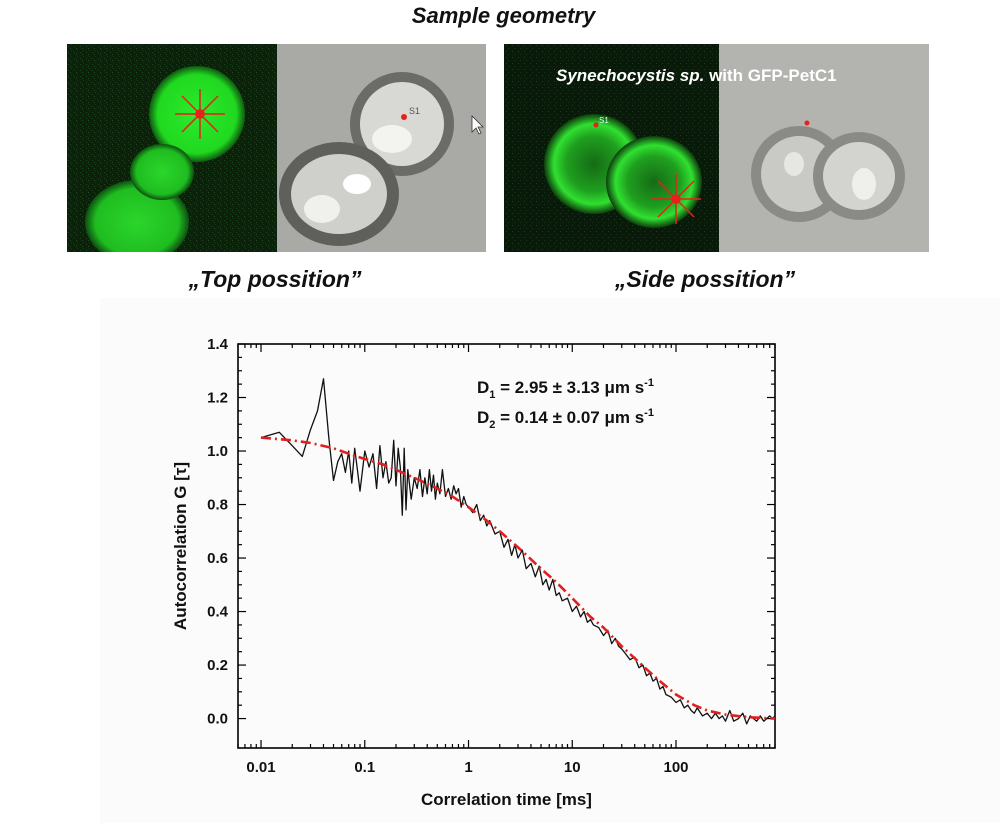  Describe the element at coordinates (773, 75) in the screenshot. I see `construct-name: with GFP-PetC1` at that location.